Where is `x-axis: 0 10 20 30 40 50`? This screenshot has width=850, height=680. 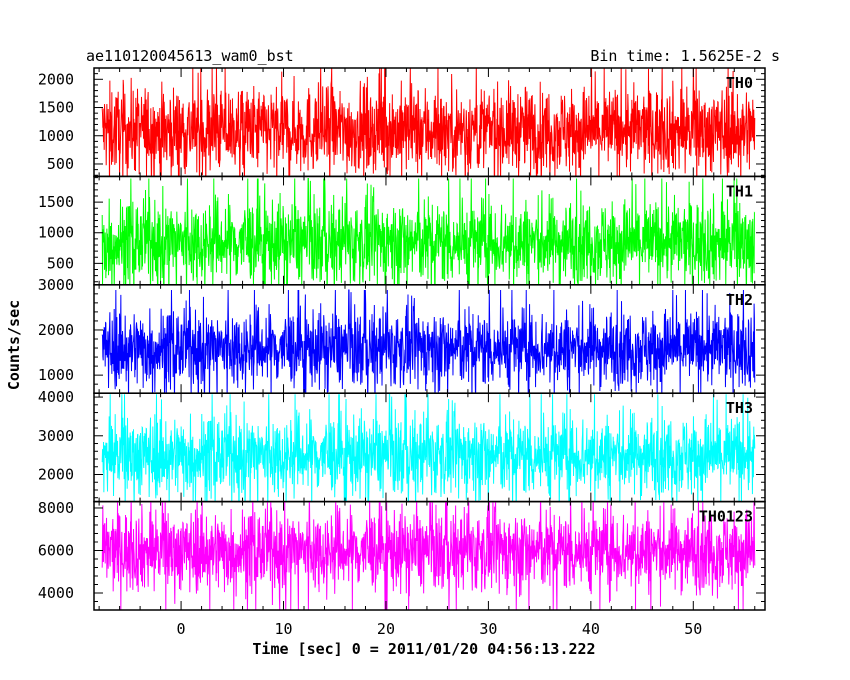 x-axis: 0 10 20 30 40 50 is located at coordinates (440, 629).